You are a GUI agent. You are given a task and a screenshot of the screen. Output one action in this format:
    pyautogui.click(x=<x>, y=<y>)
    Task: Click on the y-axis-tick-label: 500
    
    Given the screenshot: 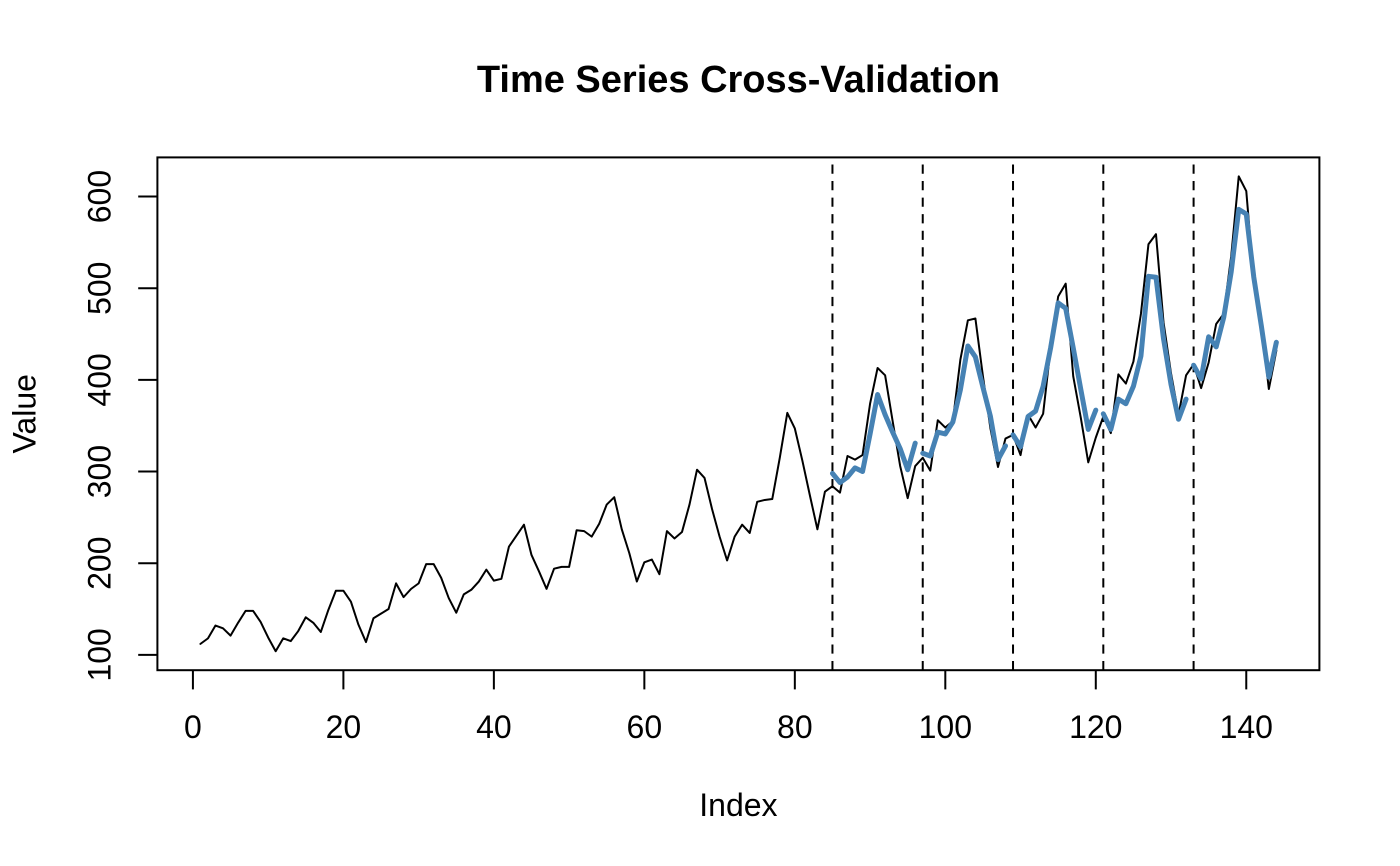 What is the action you would take?
    pyautogui.click(x=99, y=288)
    